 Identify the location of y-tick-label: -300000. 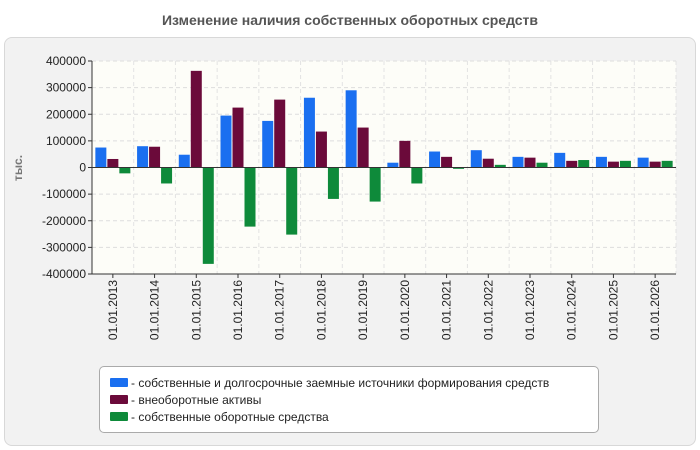
(64, 247).